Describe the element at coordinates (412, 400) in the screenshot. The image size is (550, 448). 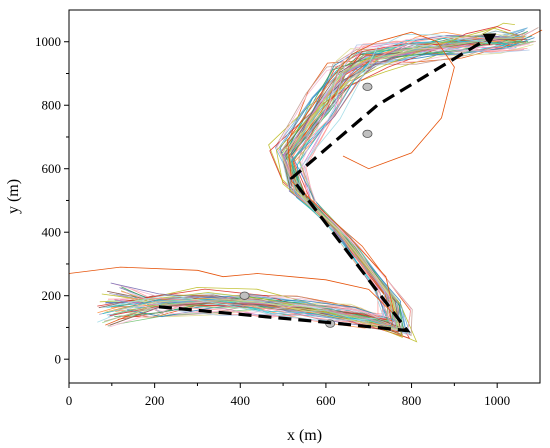
I see `x-tick-label: 800` at that location.